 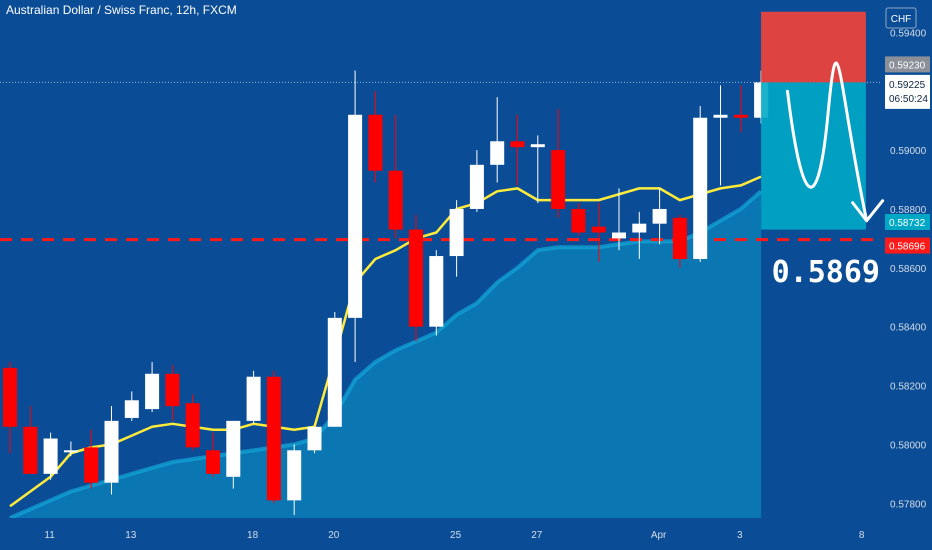 I want to click on price-tag-cyan: 0.58732, so click(x=907, y=221).